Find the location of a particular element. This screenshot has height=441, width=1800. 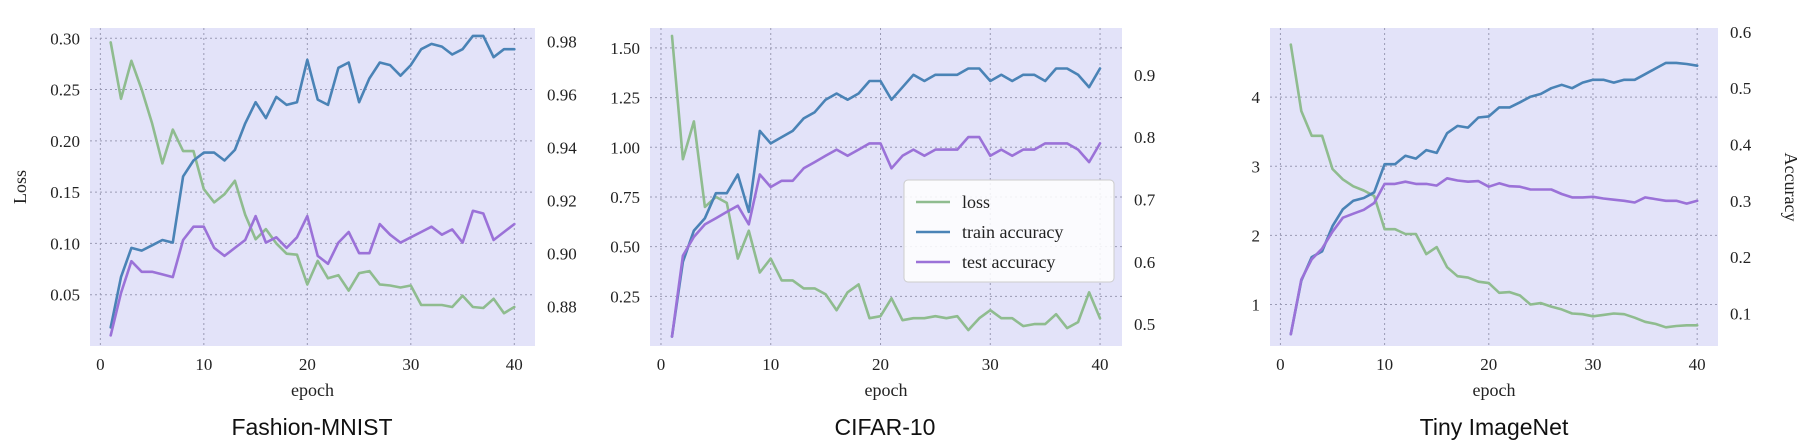

y-left-tick-label: 0.10 is located at coordinates (65, 243).